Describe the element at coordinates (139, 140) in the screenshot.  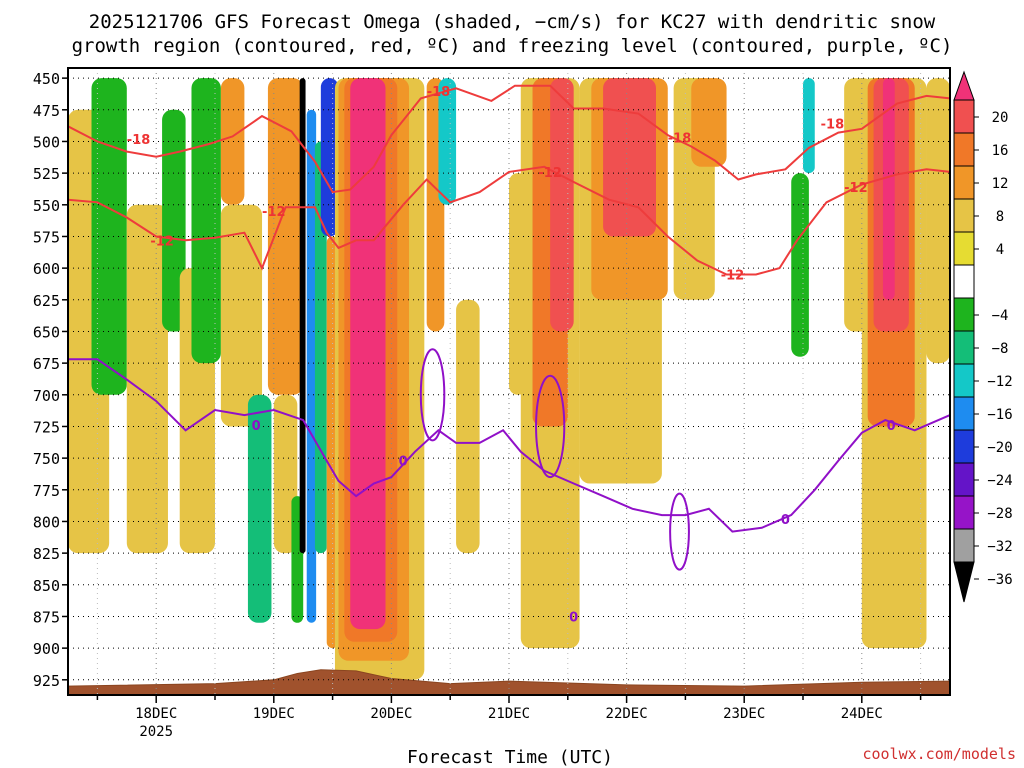
I see `contour-label-0: -18` at that location.